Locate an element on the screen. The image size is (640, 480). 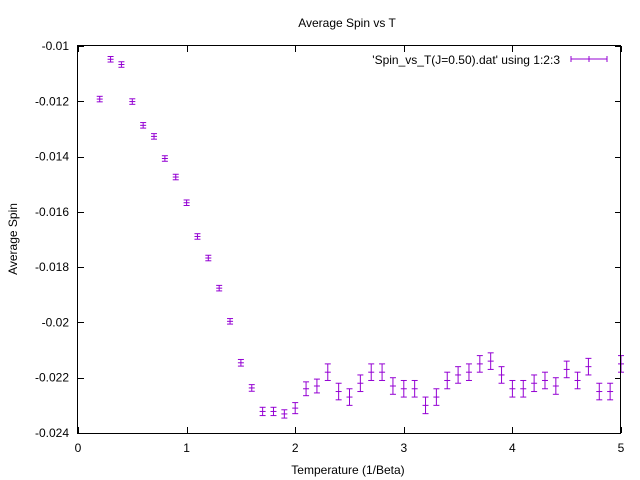
x-axis-label: Temperature (1/Beta) is located at coordinates (347, 470).